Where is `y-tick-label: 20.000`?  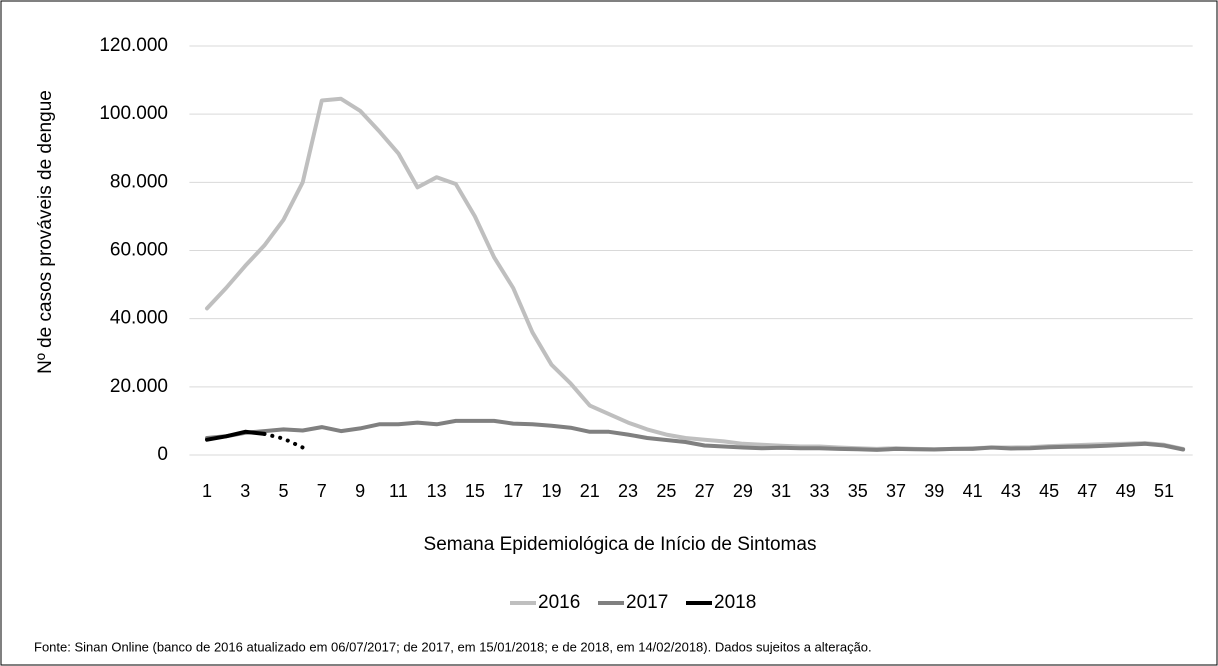 y-tick-label: 20.000 is located at coordinates (139, 386).